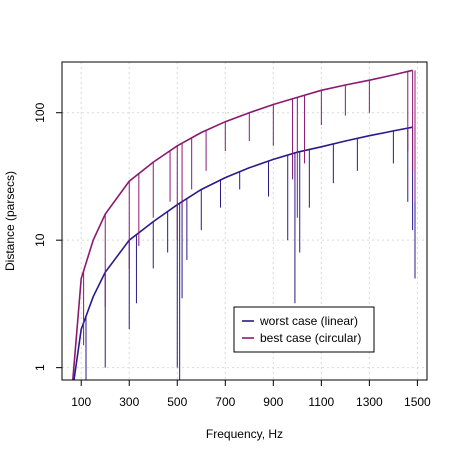 The height and width of the screenshot is (457, 457). What do you see at coordinates (48, 236) in the screenshot?
I see `y-axis: 1 10 100` at bounding box center [48, 236].